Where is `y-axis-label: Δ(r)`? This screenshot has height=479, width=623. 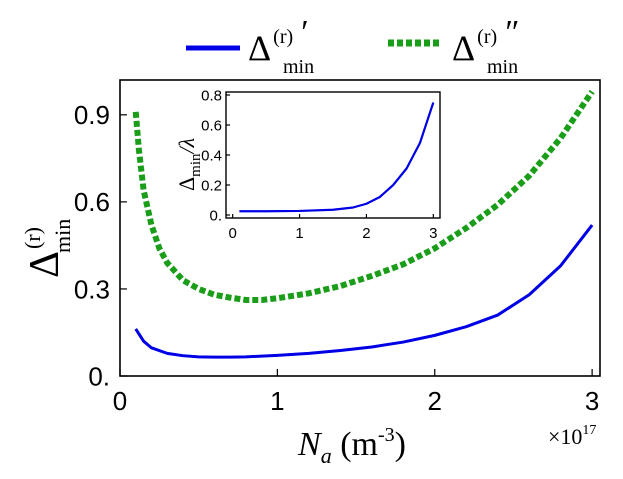
y-axis-label: Δ(r) is located at coordinates (44, 252).